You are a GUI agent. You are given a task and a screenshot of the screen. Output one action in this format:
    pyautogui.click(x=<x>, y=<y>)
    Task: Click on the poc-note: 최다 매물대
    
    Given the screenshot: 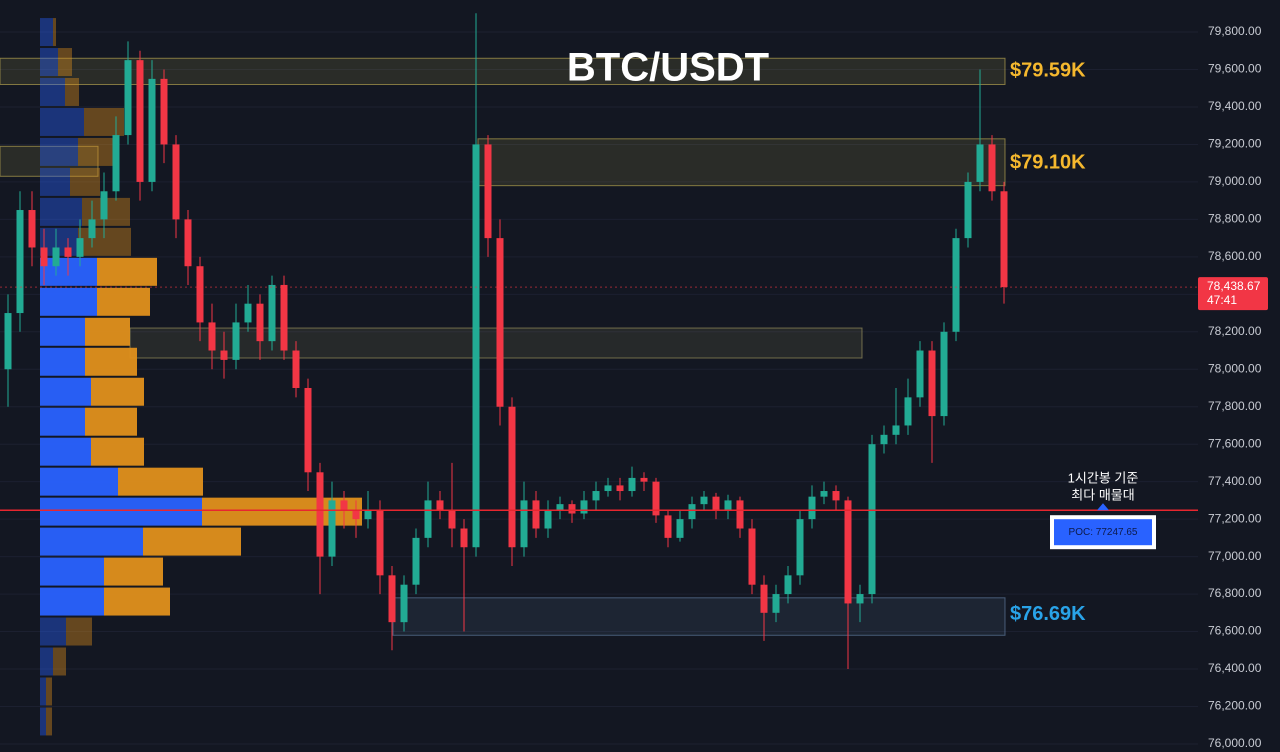 What is the action you would take?
    pyautogui.click(x=1102, y=494)
    